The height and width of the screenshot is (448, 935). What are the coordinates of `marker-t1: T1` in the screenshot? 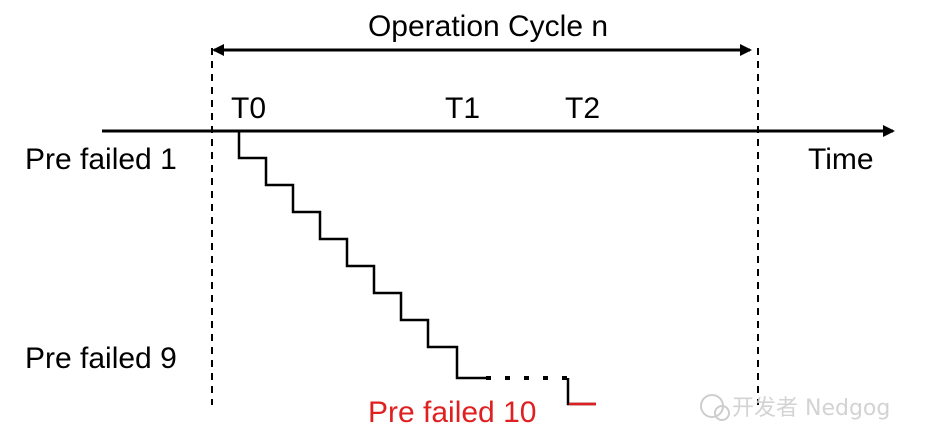 It's located at (462, 108).